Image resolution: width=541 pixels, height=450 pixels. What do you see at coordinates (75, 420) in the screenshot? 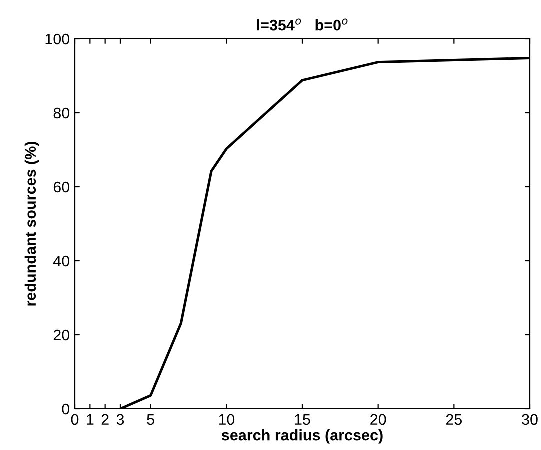
I see `x-tick-label: 0` at bounding box center [75, 420].